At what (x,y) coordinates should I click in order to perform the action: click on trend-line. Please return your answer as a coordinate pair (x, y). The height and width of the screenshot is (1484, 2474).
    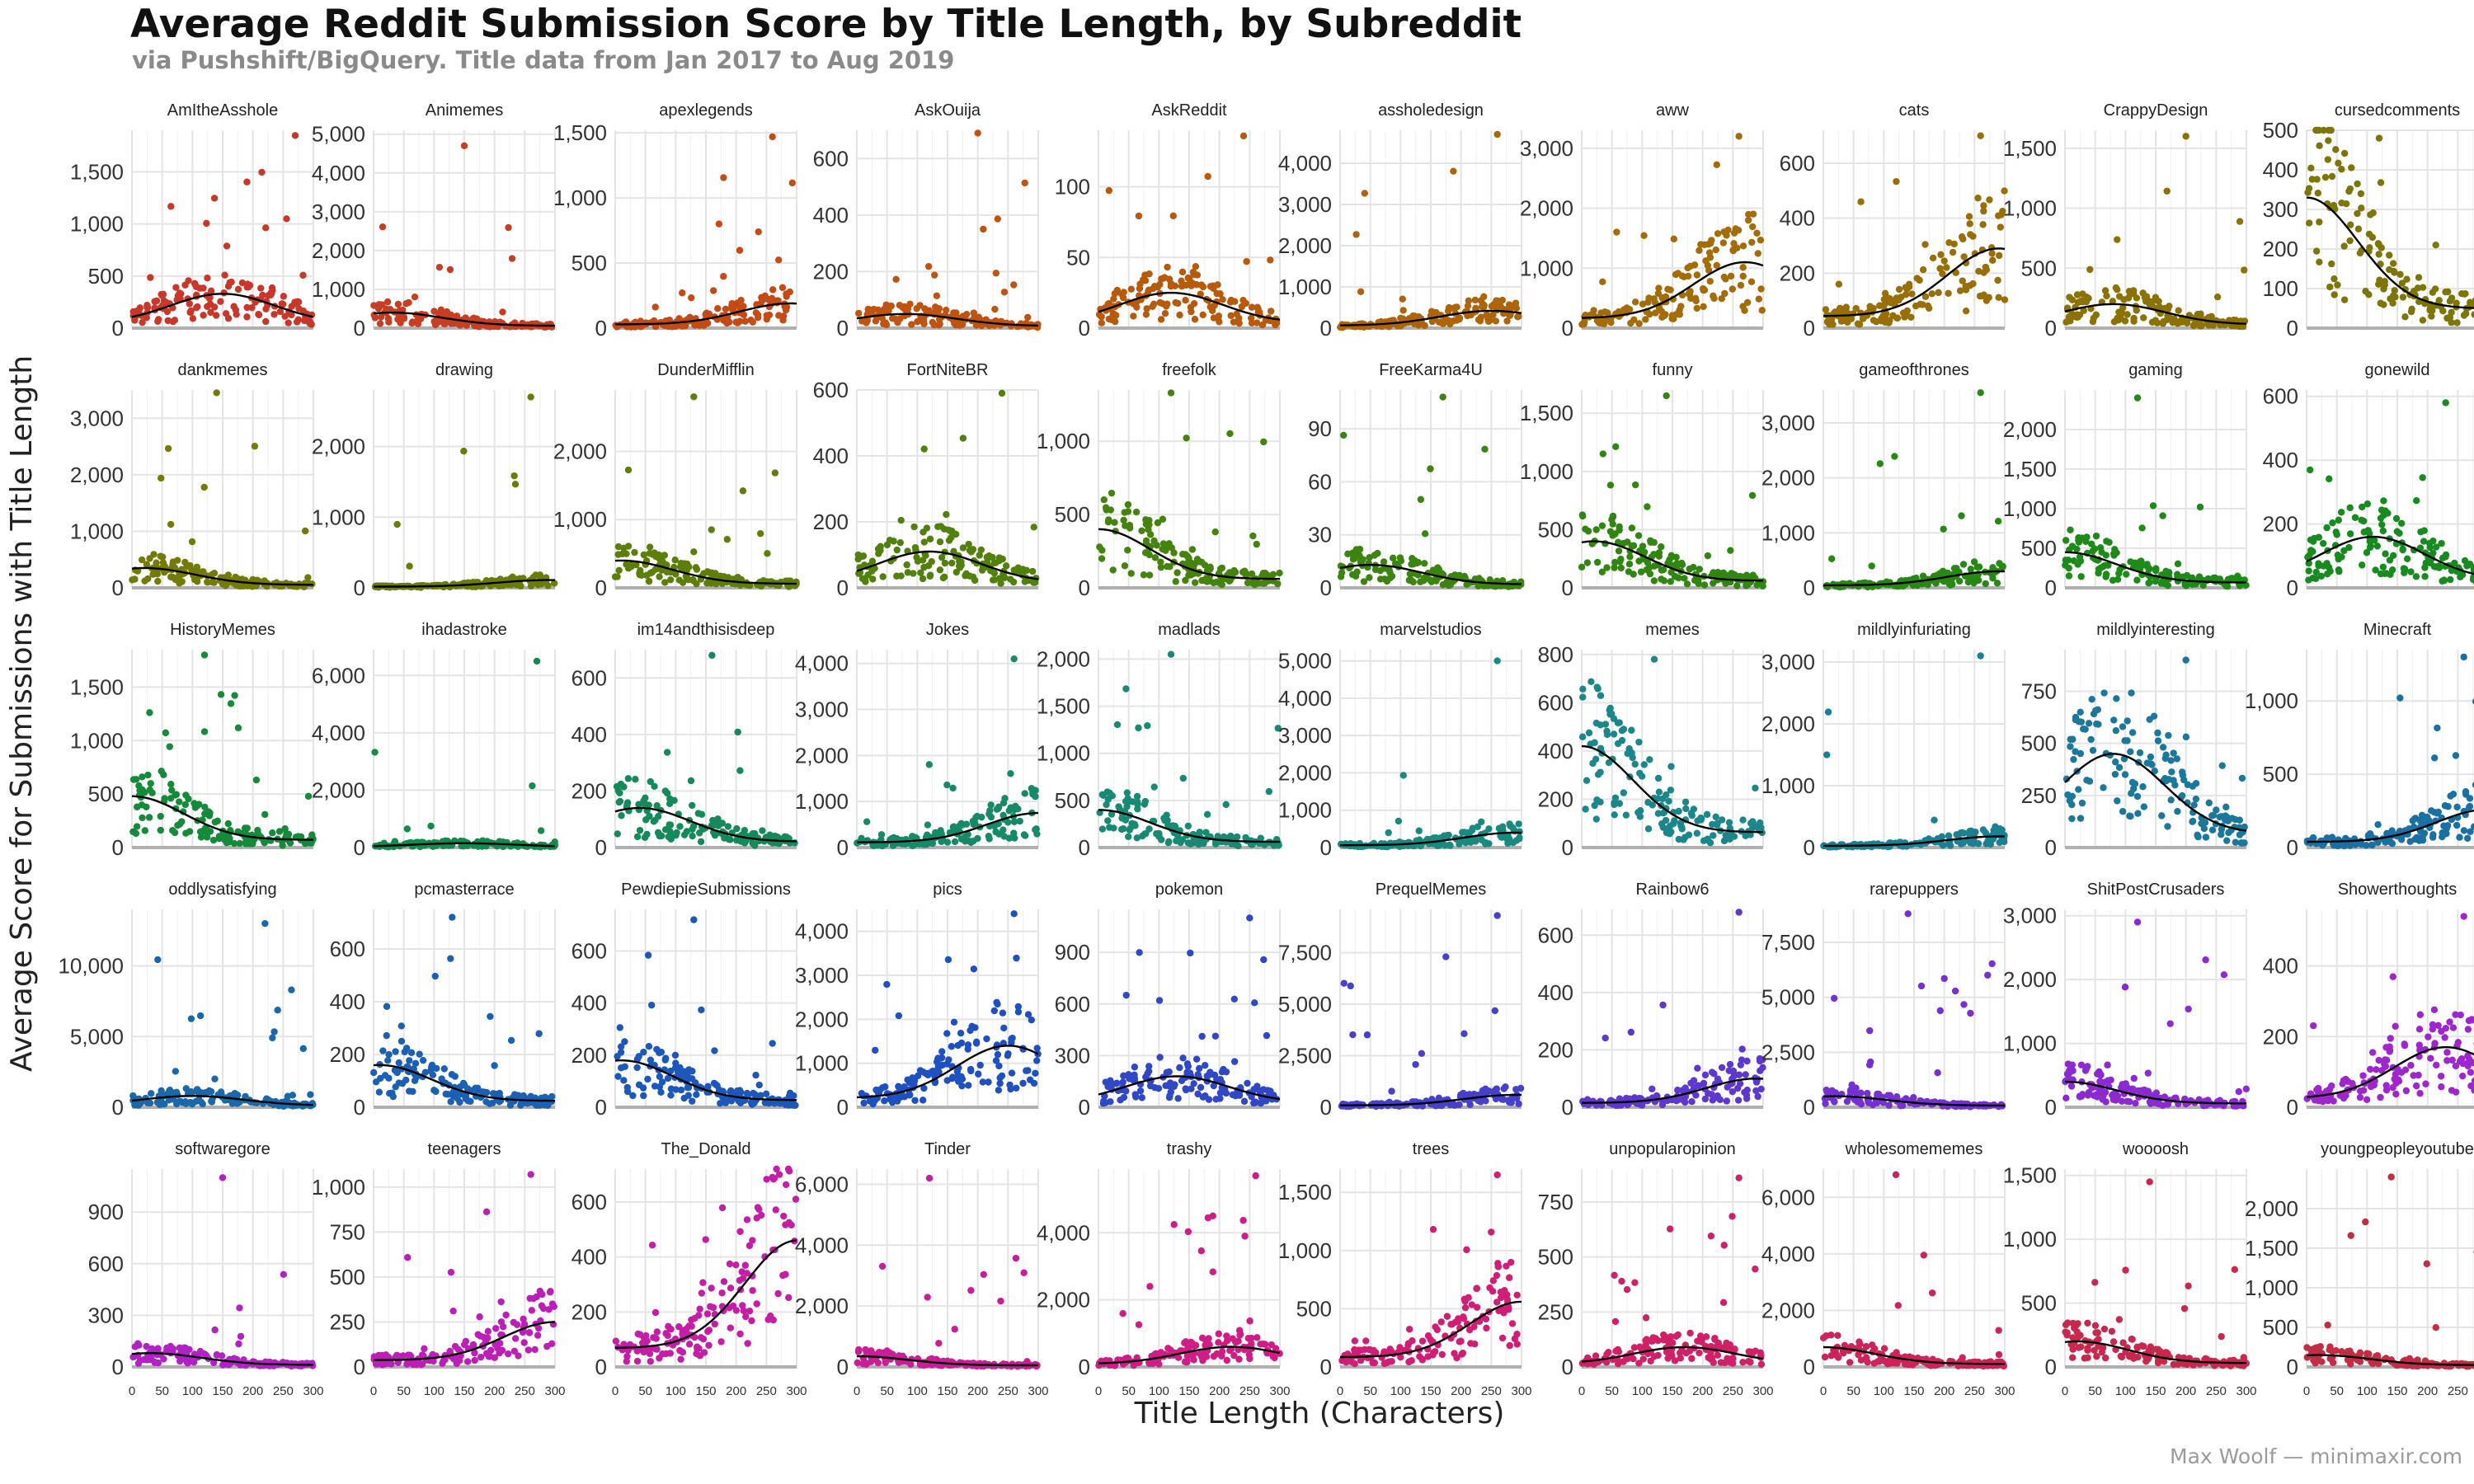
    Looking at the image, I should click on (2390, 252).